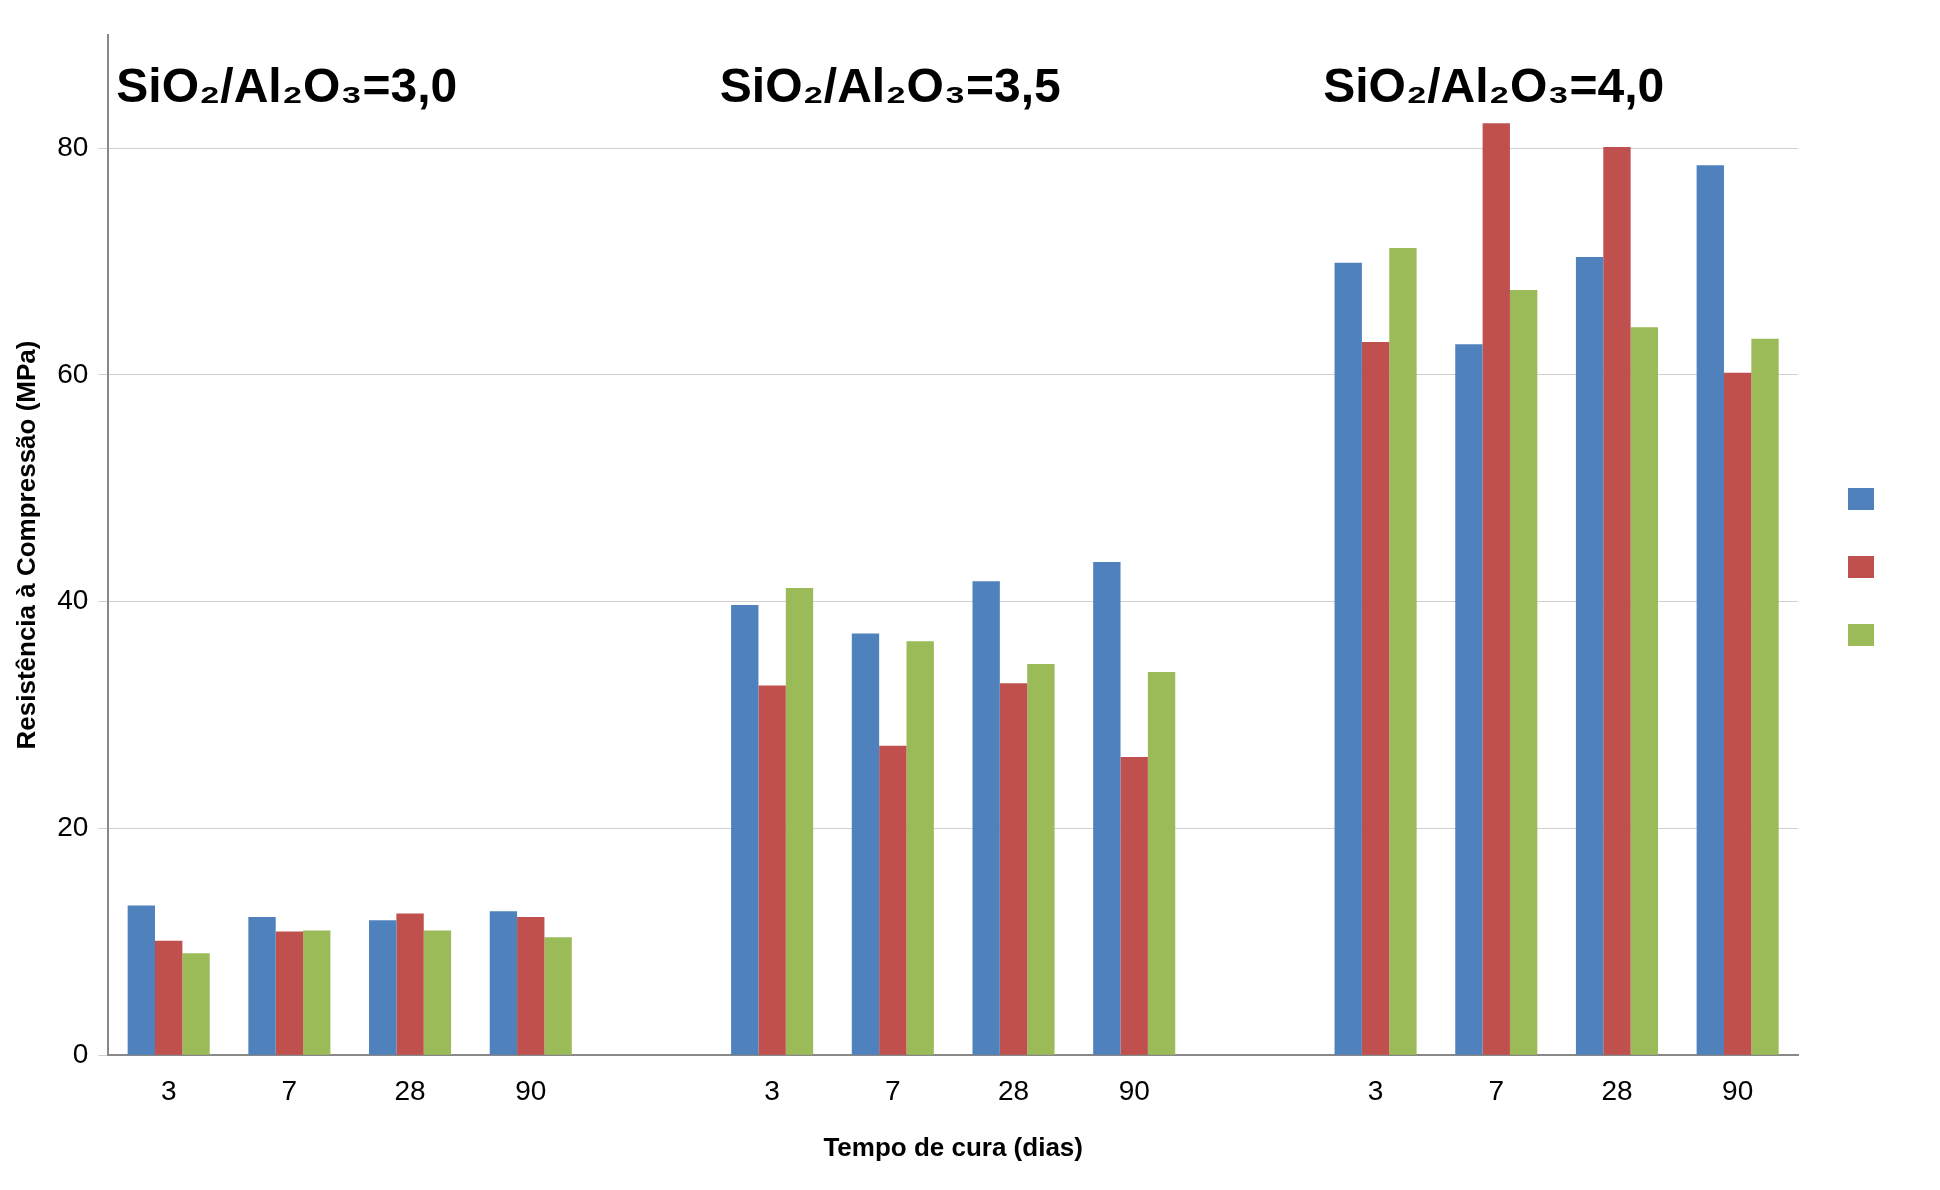 The width and height of the screenshot is (1940, 1190). I want to click on annotation: SiO₂/Al₂O₃=4,0, so click(1494, 86).